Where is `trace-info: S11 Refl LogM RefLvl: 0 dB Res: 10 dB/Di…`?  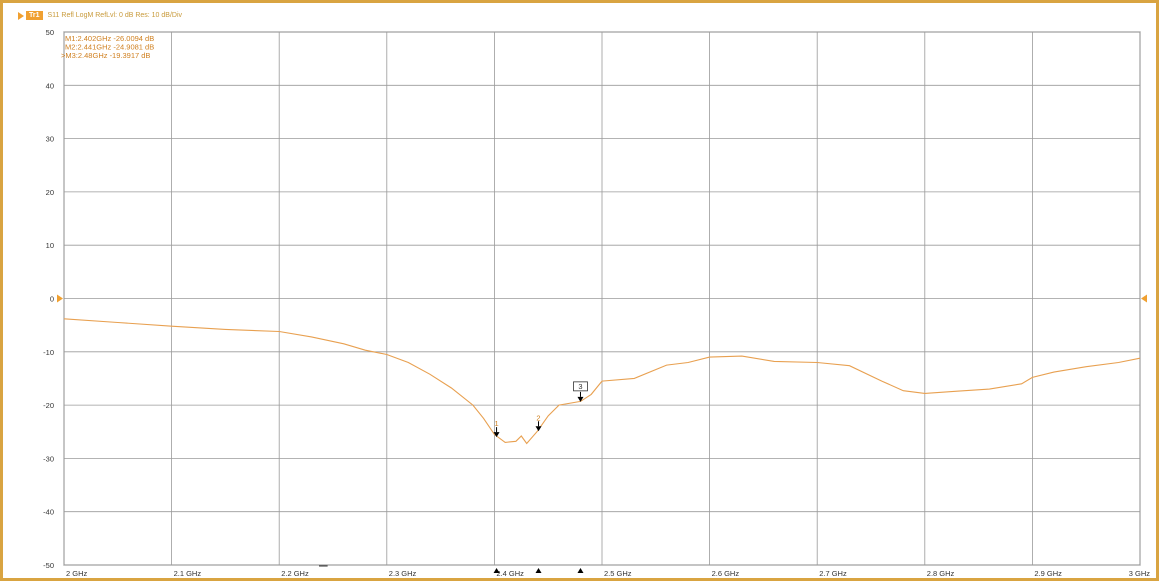
trace-info: S11 Refl LogM RefLvl: 0 dB Res: 10 dB/Di… is located at coordinates (115, 15).